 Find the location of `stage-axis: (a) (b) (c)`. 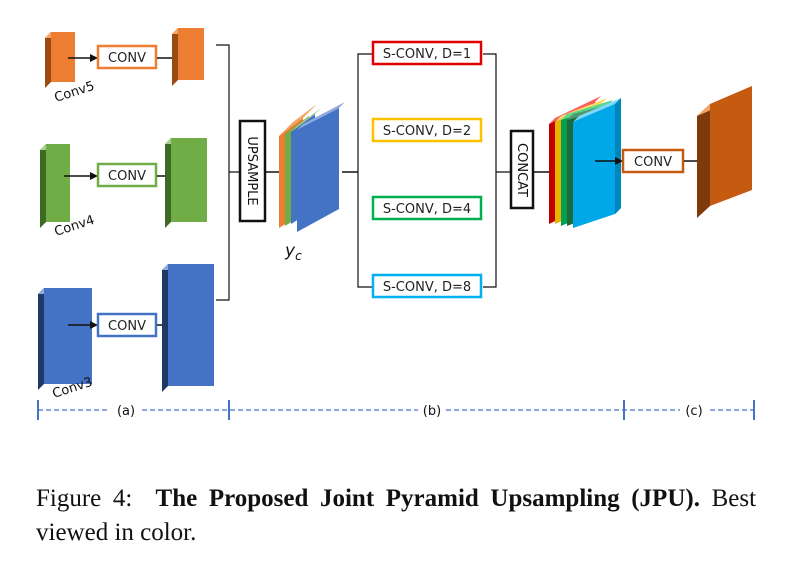

stage-axis: (a) (b) (c) is located at coordinates (396, 410).